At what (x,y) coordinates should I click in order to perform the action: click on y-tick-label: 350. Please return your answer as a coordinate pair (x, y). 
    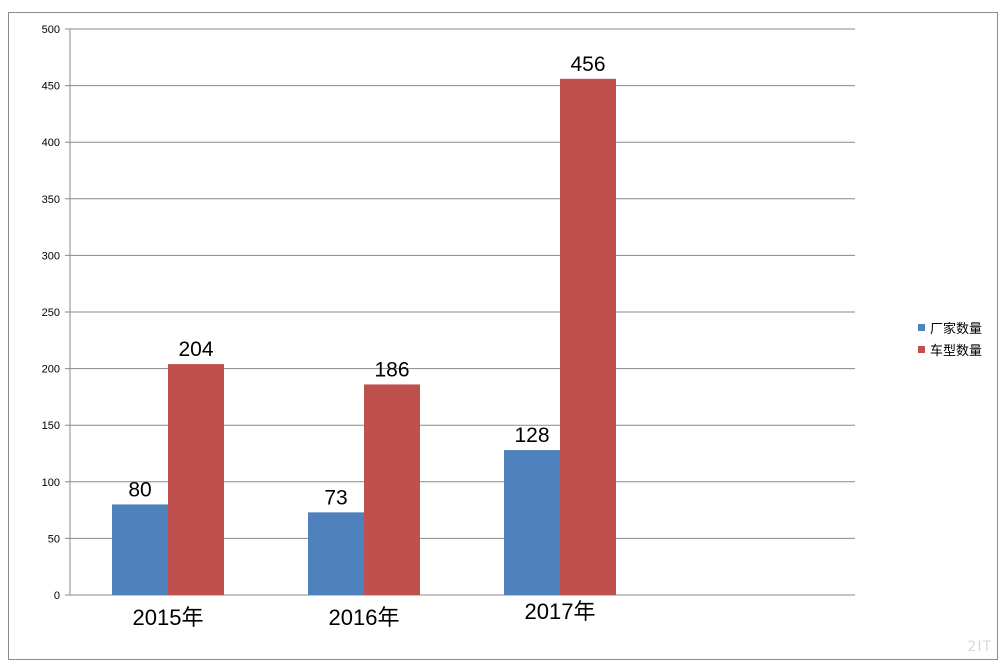
    Looking at the image, I should click on (51, 200).